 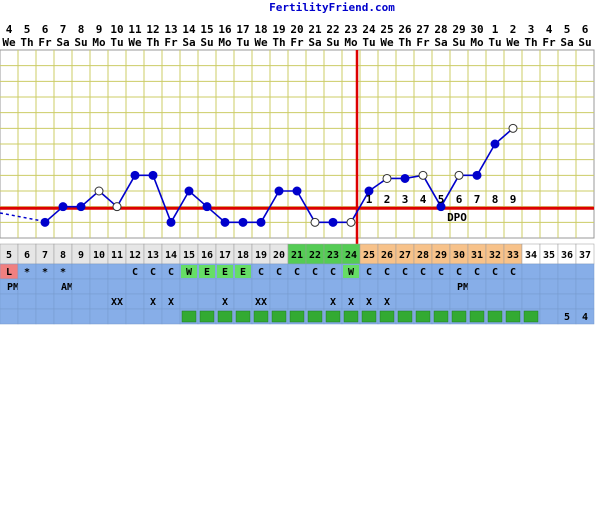 What do you see at coordinates (225, 255) in the screenshot?
I see `cycle-day-label: 17` at bounding box center [225, 255].